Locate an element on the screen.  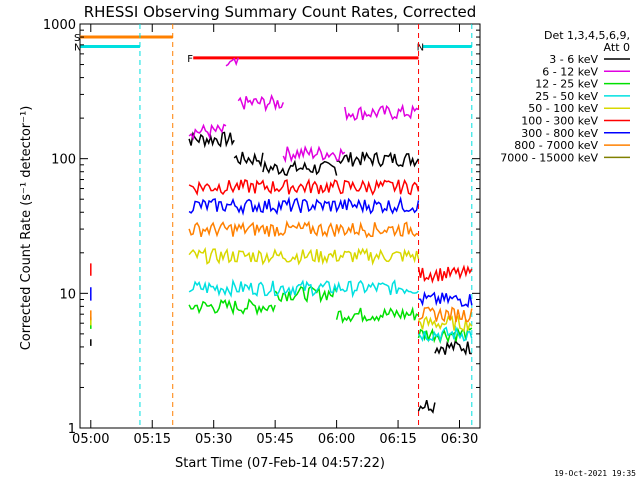
legend-entry-label: 7000 - 15000 keV is located at coordinates (549, 157).